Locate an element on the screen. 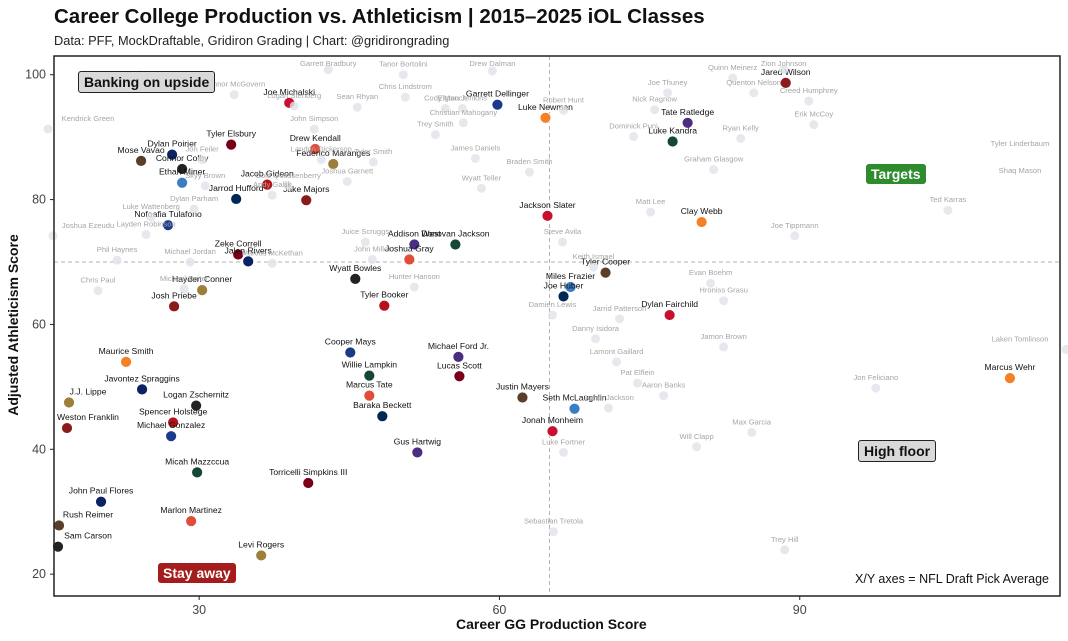 The height and width of the screenshot is (641, 1068). point-label: John Paul Flores is located at coordinates (101, 491).